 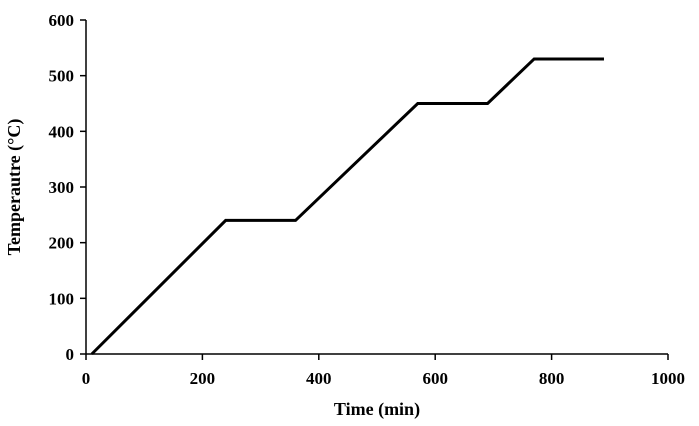 I want to click on y-tick-label: 200, so click(x=62, y=243).